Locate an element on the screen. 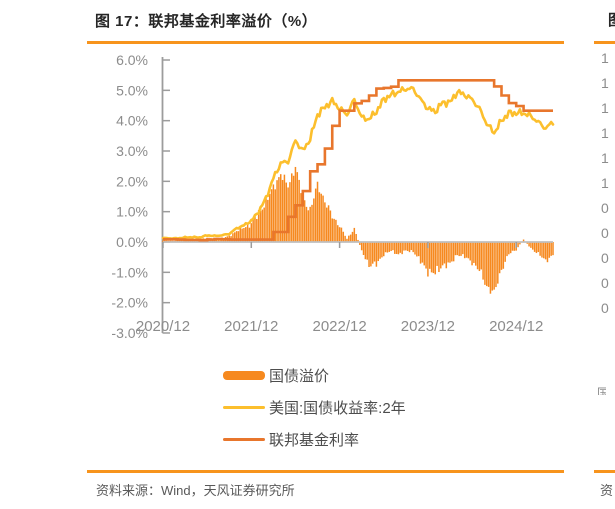  adjacent-figure-title-fragment: 图 is located at coordinates (611, 18).